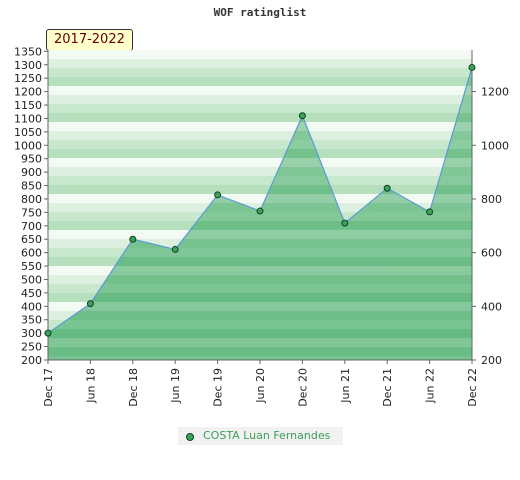 This screenshot has height=480, width=520. Describe the element at coordinates (218, 387) in the screenshot. I see `x-tick-label: Dec 19` at that location.